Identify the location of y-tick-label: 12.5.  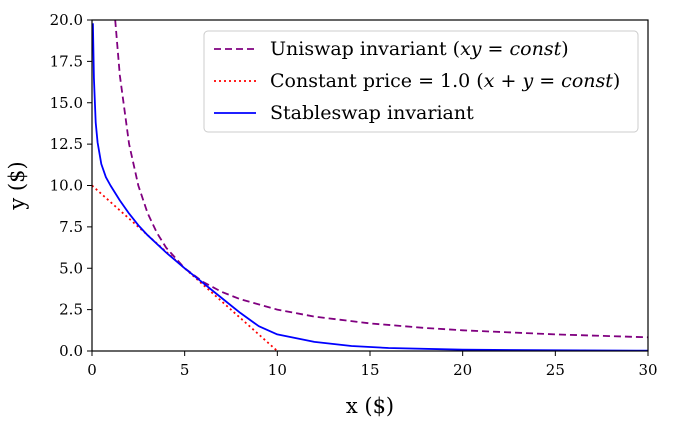
(66, 144).